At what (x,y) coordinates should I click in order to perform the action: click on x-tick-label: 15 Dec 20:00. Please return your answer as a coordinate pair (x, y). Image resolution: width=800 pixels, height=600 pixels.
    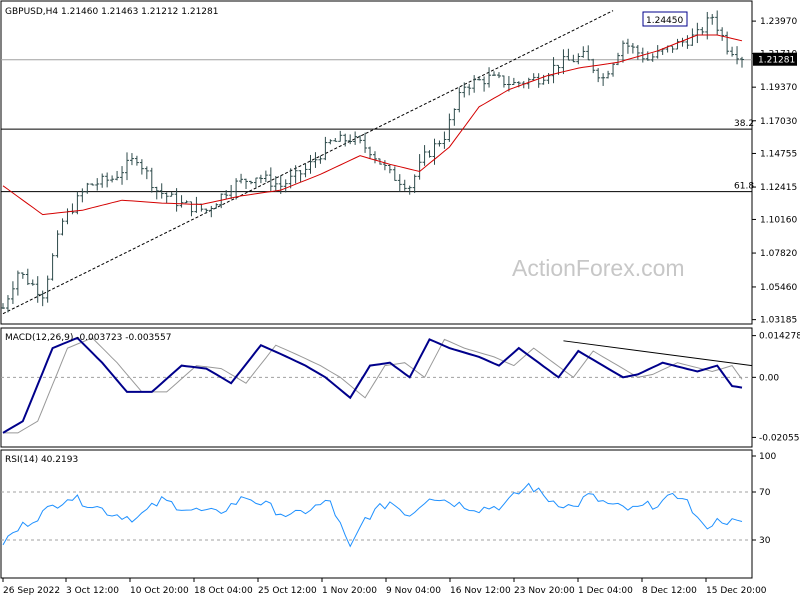
    Looking at the image, I should click on (736, 591).